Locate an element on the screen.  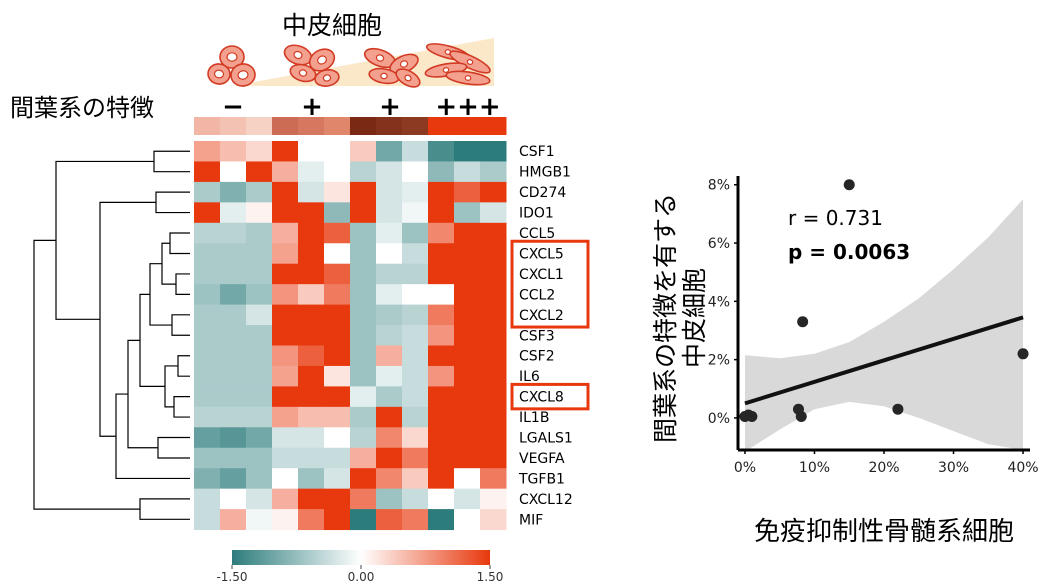
x-tick-label: 40% is located at coordinates (1022, 468).